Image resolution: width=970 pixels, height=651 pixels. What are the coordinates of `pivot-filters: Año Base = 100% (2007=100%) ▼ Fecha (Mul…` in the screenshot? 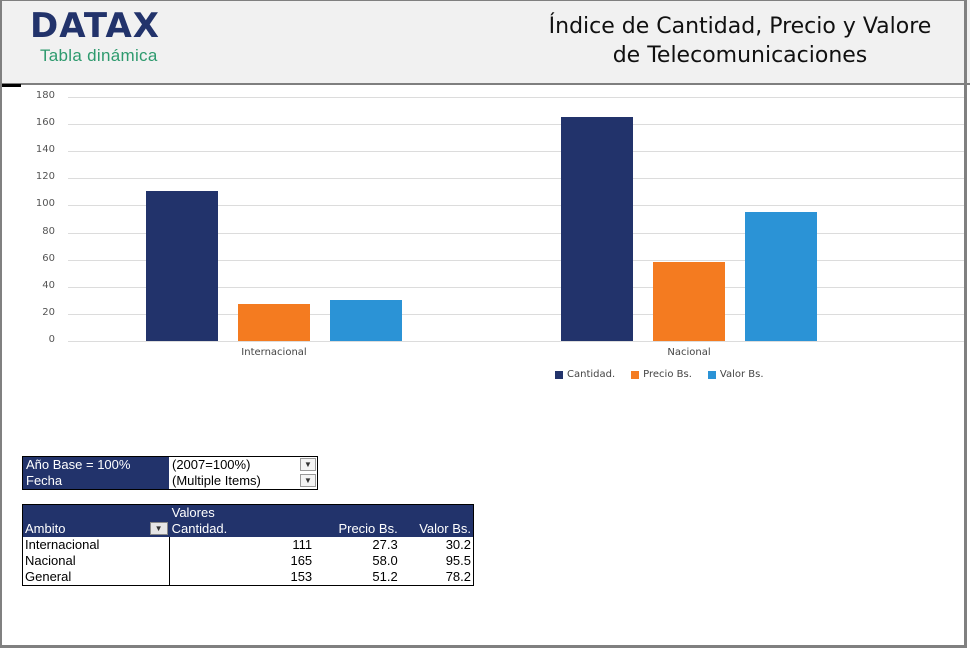 It's located at (170, 473).